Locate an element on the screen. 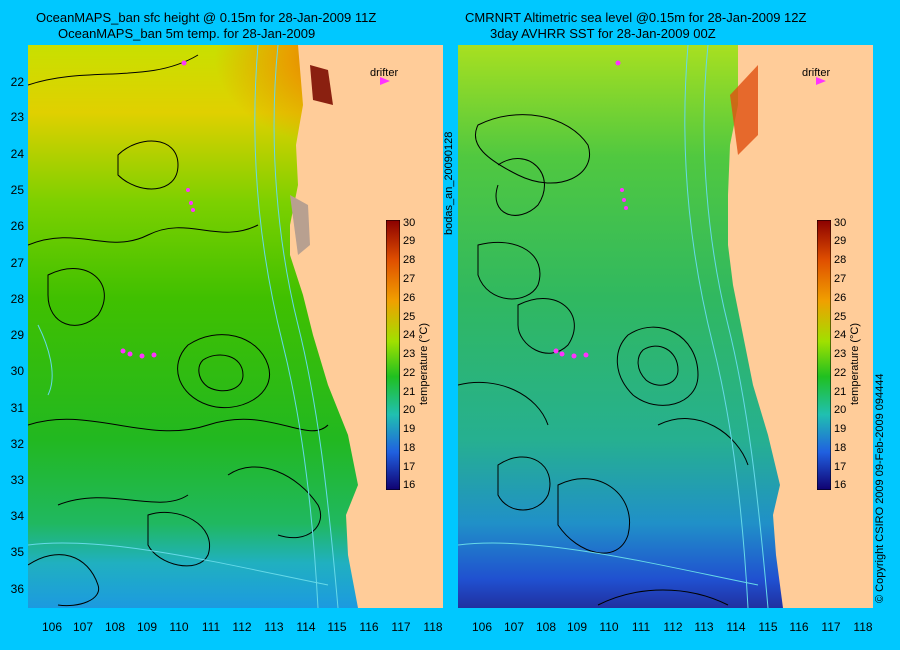  left-colorbar-label: temperature (°C) is located at coordinates (424, 363).